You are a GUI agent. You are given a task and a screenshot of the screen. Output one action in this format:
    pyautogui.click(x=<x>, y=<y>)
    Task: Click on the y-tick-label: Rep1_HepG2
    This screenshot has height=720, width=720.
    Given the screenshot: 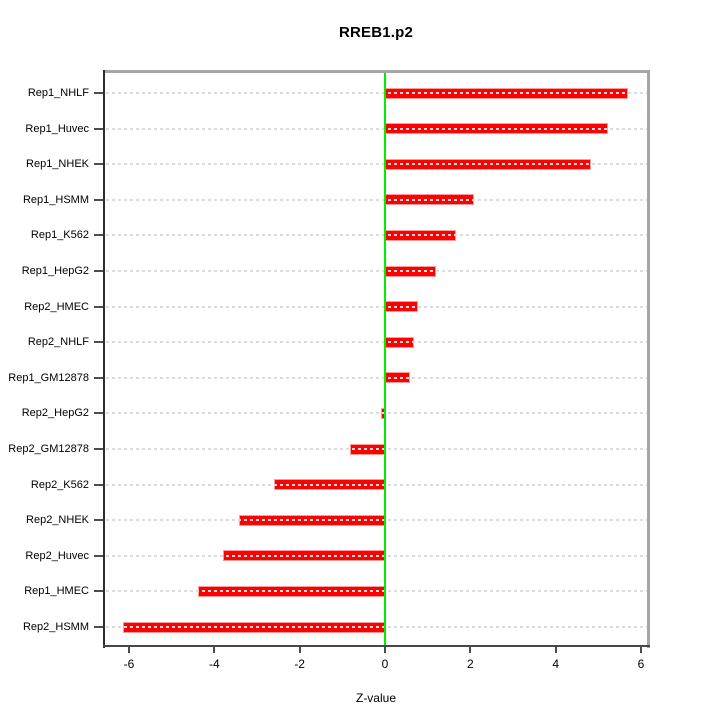 What is the action you would take?
    pyautogui.click(x=55, y=271)
    